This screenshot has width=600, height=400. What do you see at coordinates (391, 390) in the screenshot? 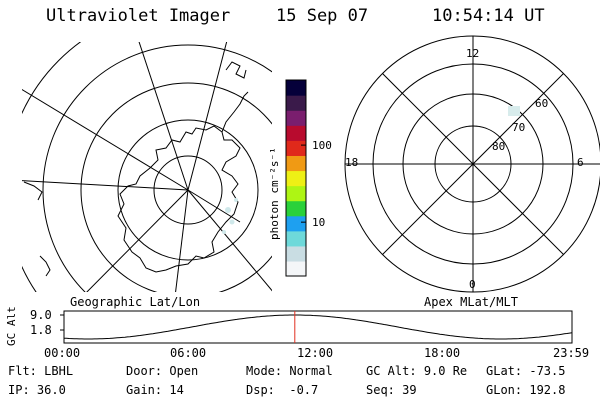
I see `status-seq: Seq: 39` at bounding box center [391, 390].